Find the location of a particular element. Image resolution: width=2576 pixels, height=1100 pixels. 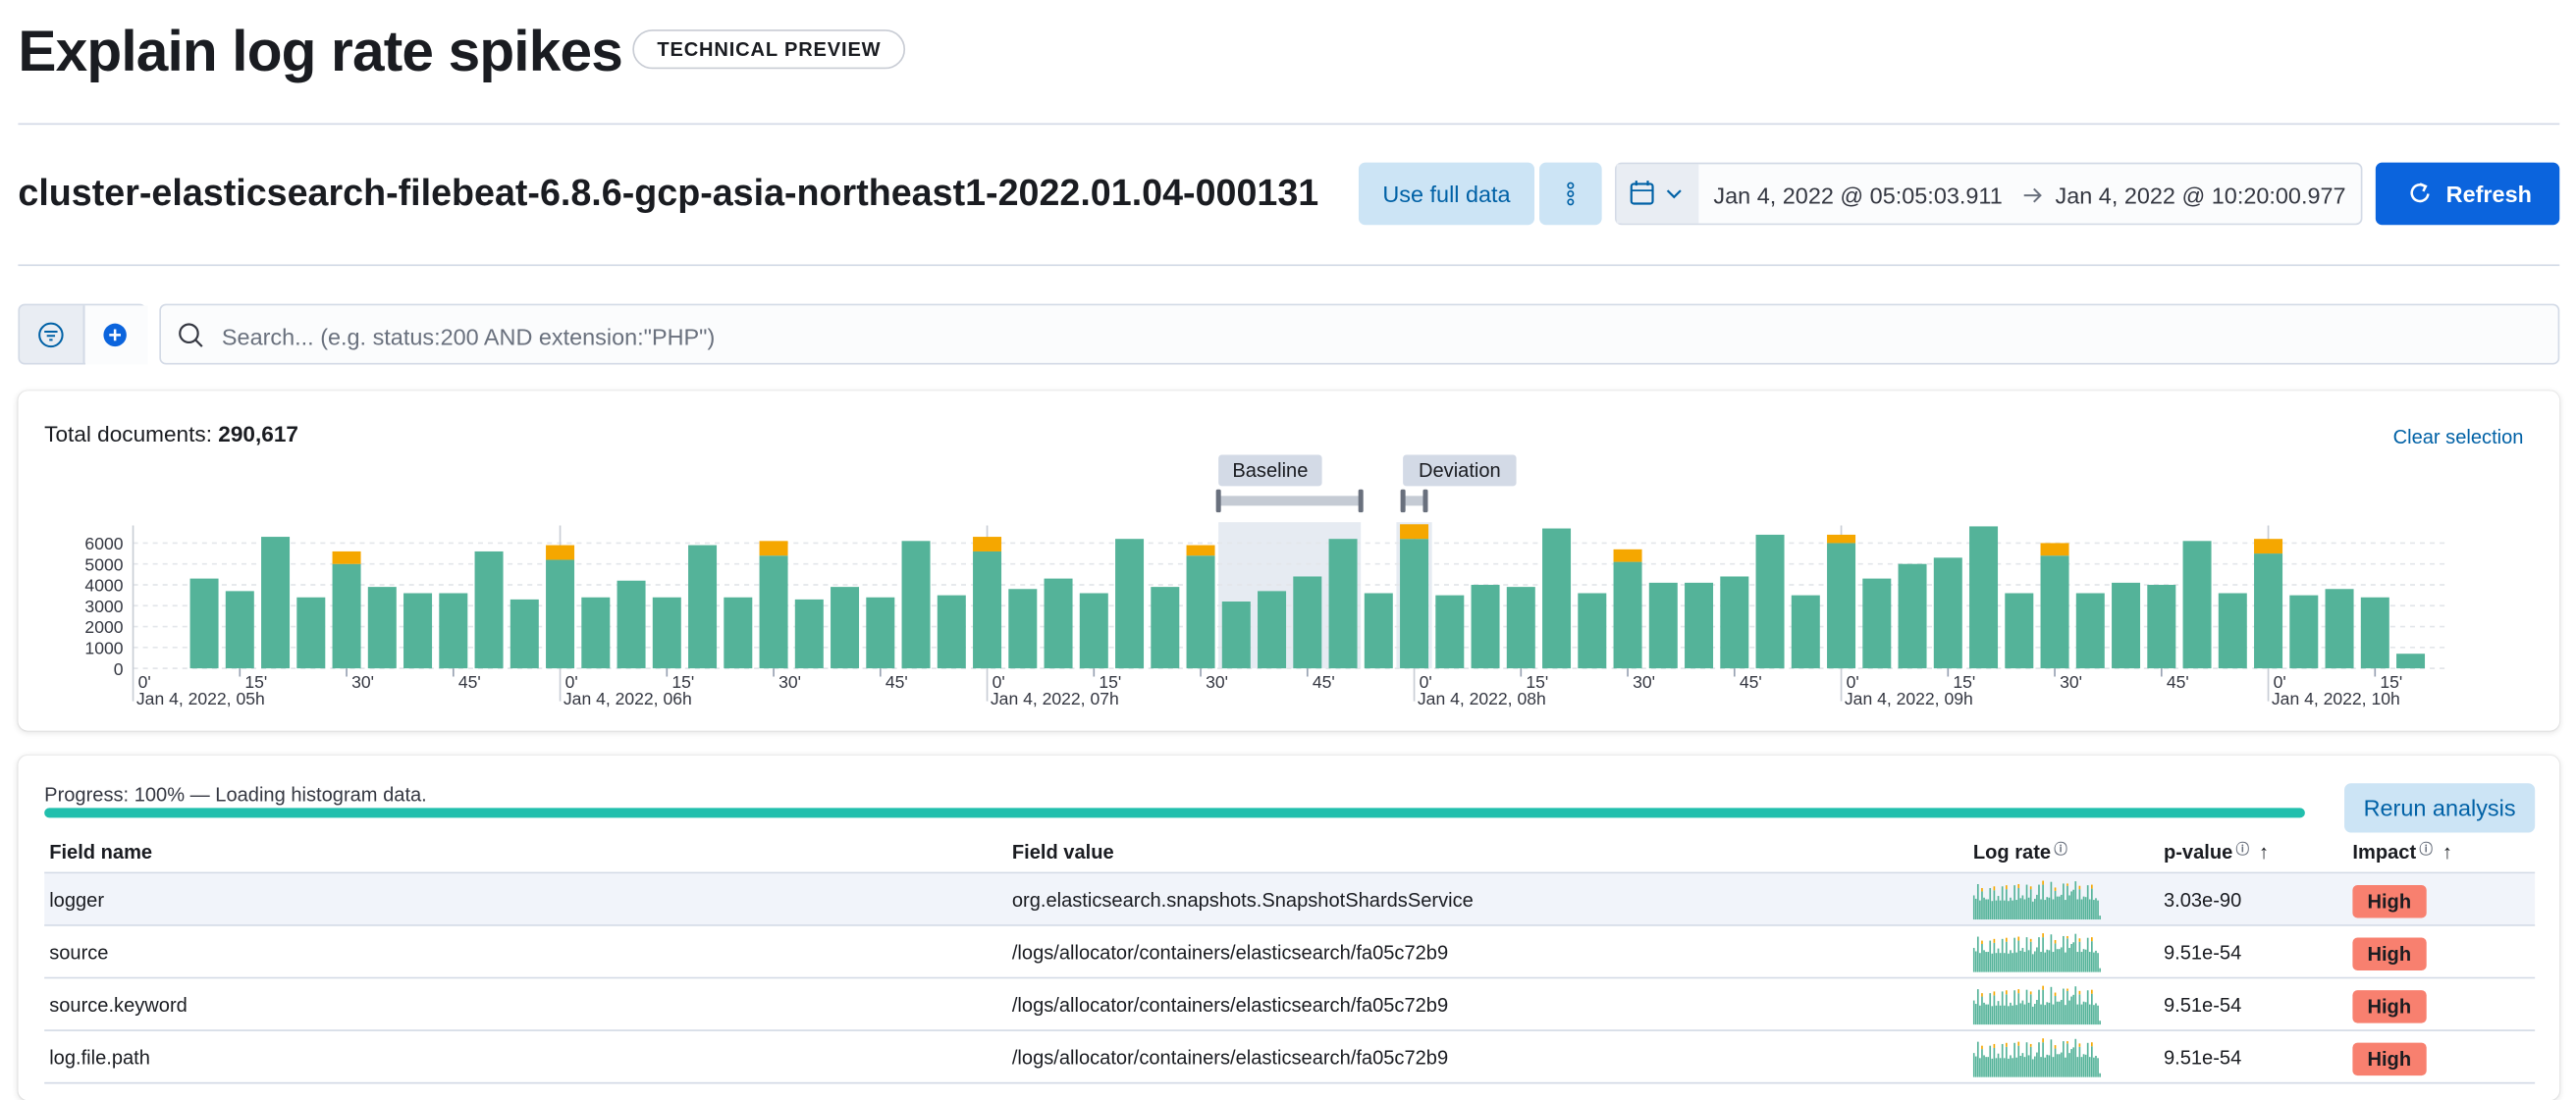

deviation-tag is located at coordinates (1460, 470).